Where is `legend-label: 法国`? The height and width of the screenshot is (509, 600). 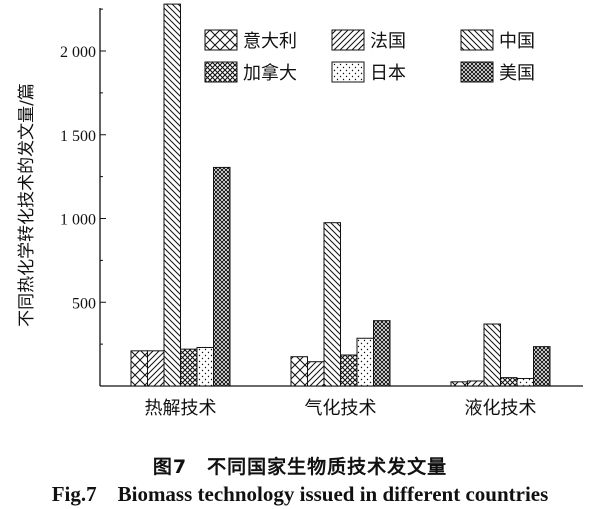
legend-label: 法国 is located at coordinates (388, 41).